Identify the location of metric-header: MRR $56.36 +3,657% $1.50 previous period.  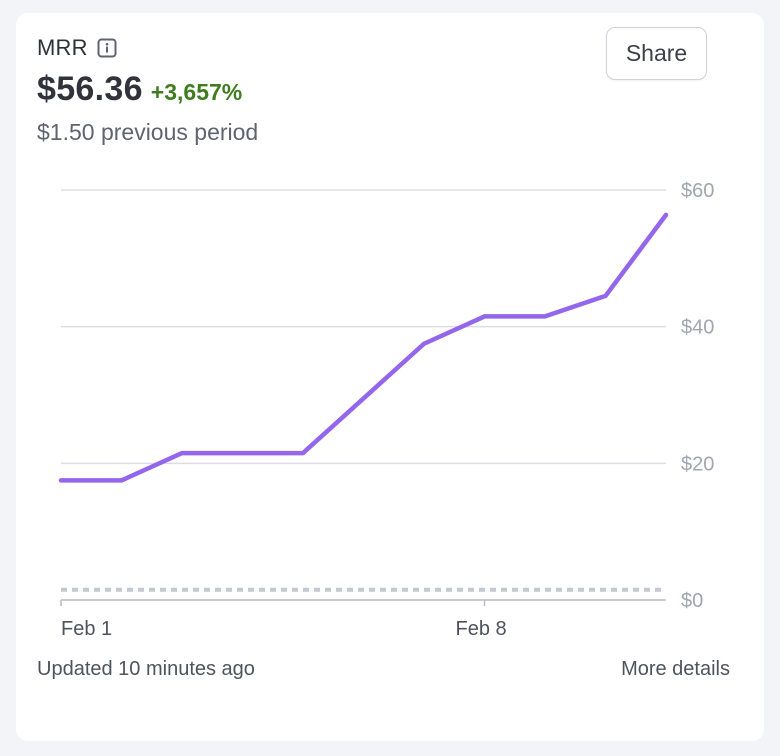
(147, 90).